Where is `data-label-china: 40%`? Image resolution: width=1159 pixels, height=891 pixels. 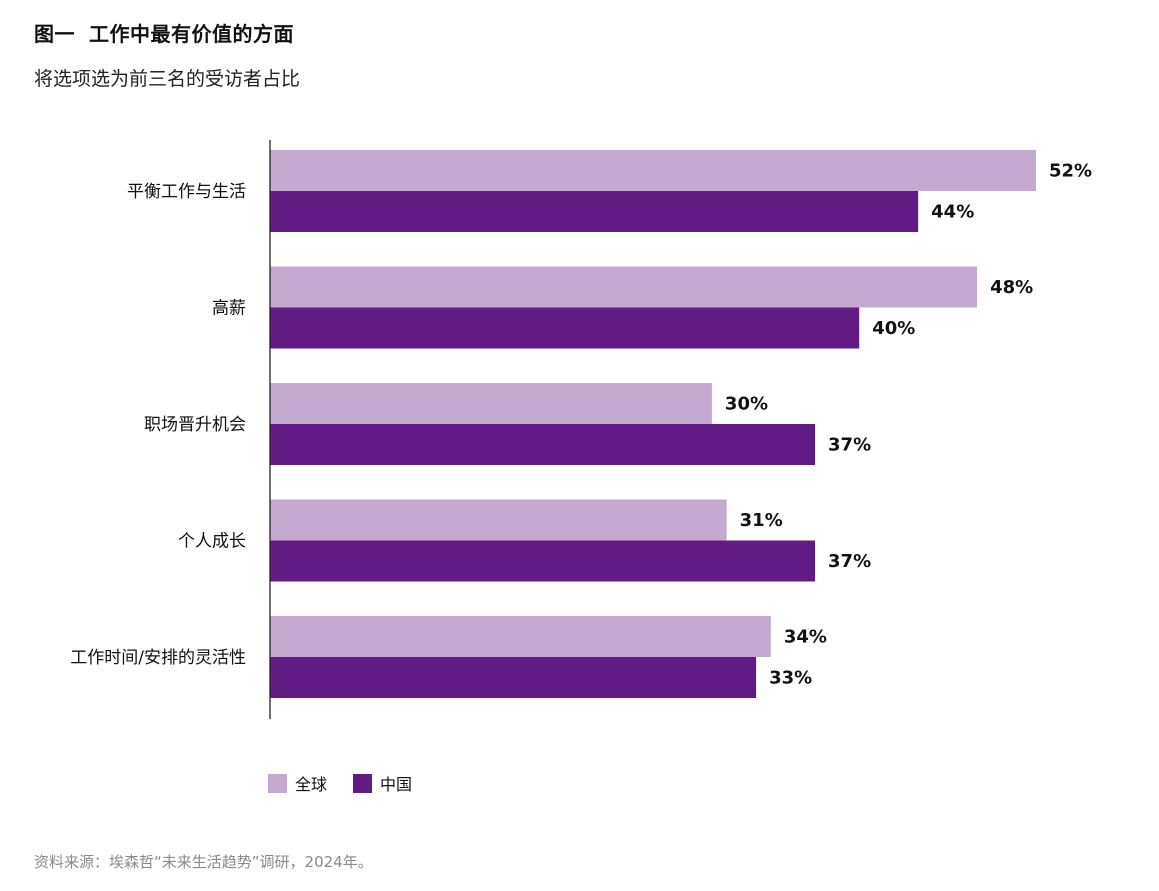 data-label-china: 40% is located at coordinates (893, 328).